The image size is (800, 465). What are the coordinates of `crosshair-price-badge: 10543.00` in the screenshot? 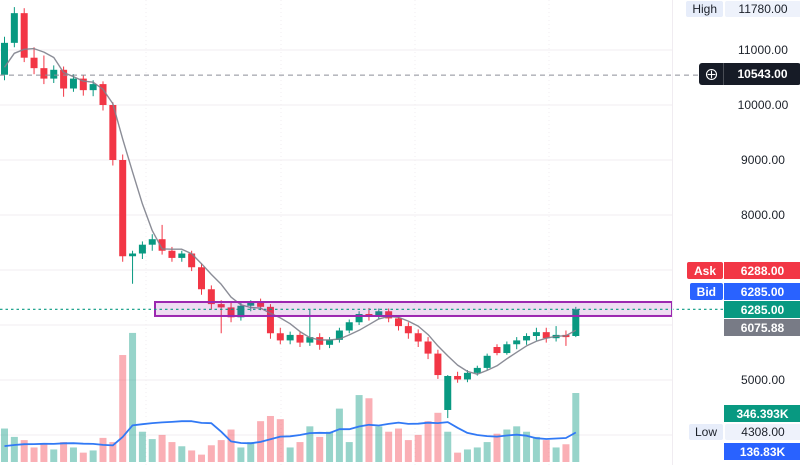 It's located at (749, 74).